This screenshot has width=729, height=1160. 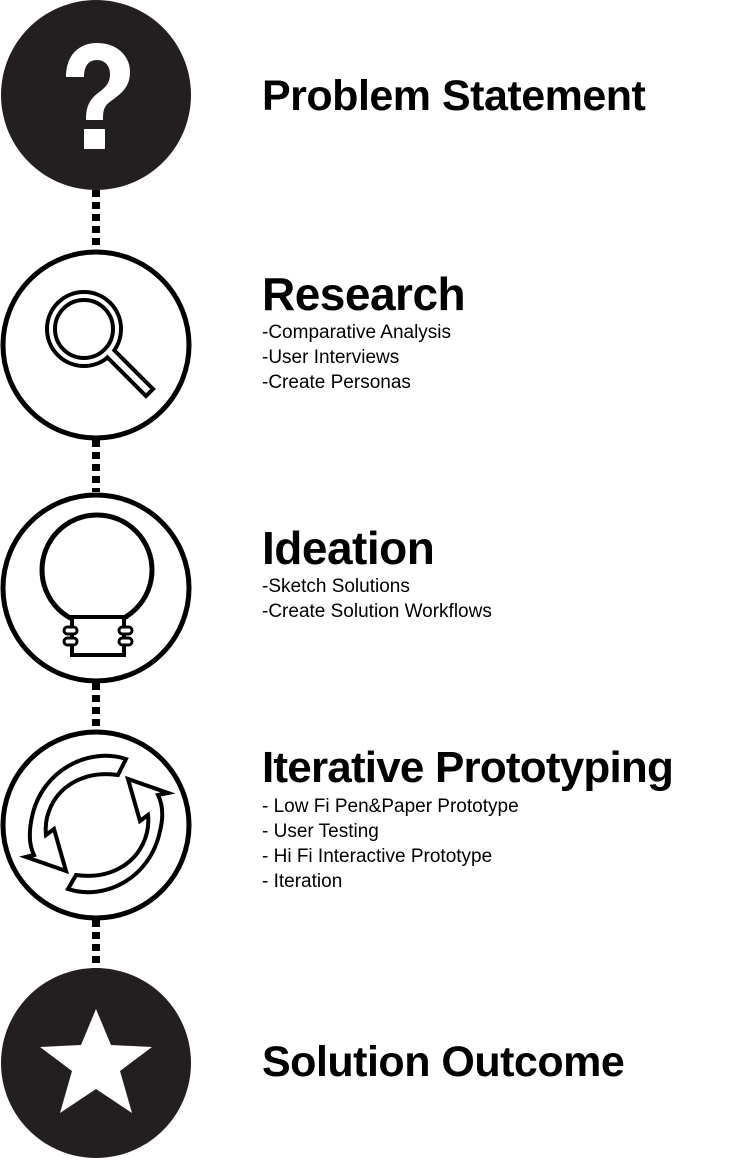 I want to click on step-title: Problem Statement, so click(x=454, y=96).